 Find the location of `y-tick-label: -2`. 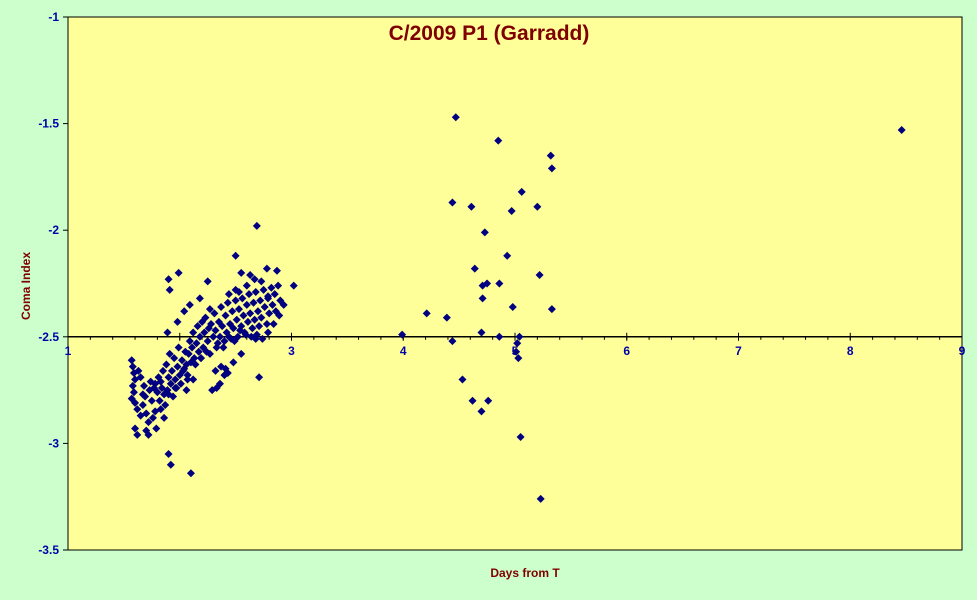

y-tick-label: -2 is located at coordinates (53, 230).